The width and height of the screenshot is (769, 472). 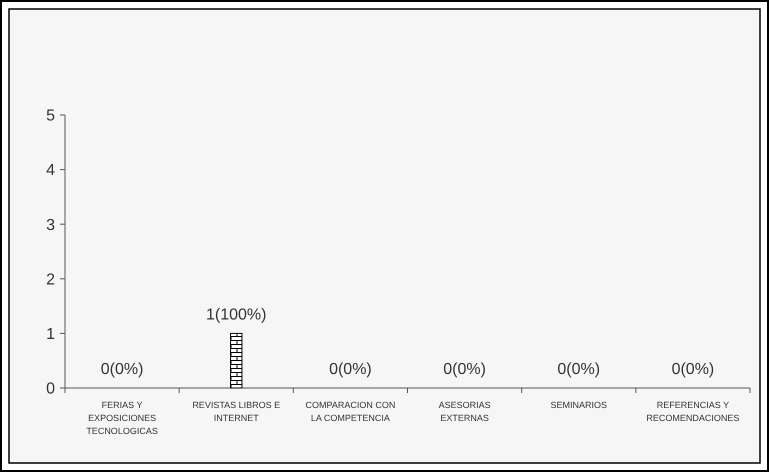 What do you see at coordinates (464, 411) in the screenshot?
I see `x-tick-label: ASESORIAS EXTERNAS` at bounding box center [464, 411].